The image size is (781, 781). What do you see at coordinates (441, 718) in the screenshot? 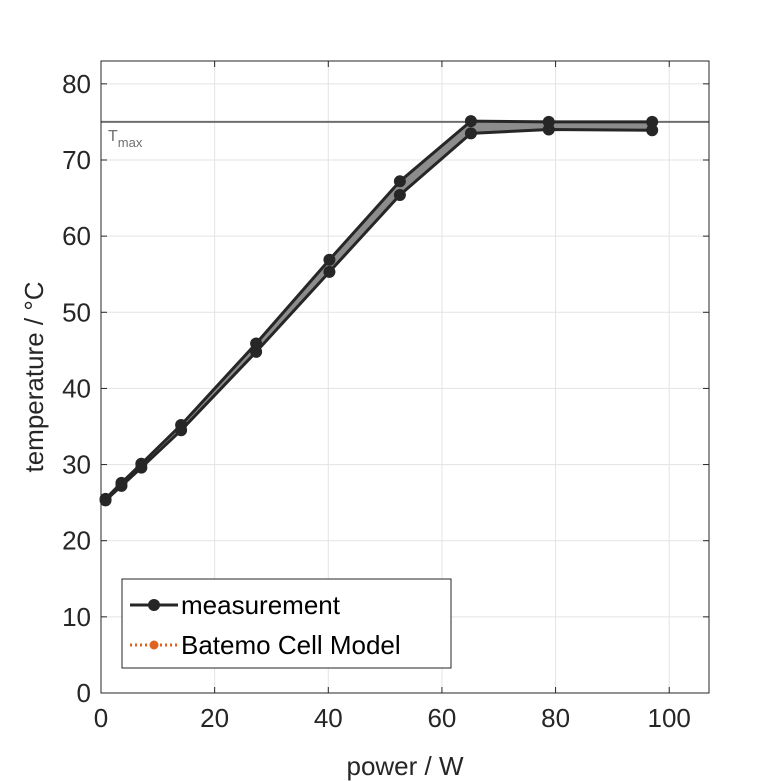
I see `x-tick-label: 60` at bounding box center [441, 718].